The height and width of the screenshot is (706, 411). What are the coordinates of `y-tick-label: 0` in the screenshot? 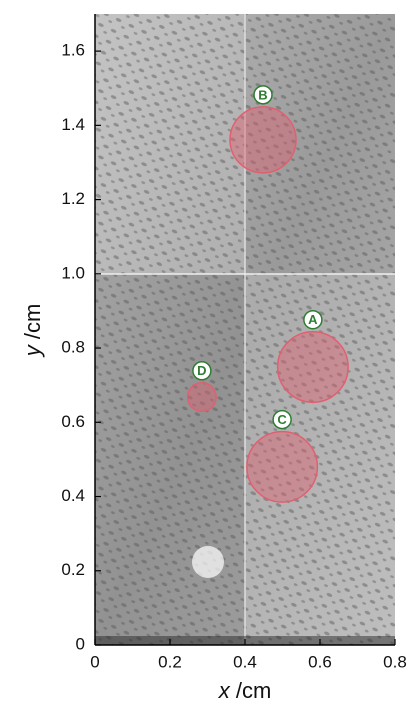 It's located at (80, 643).